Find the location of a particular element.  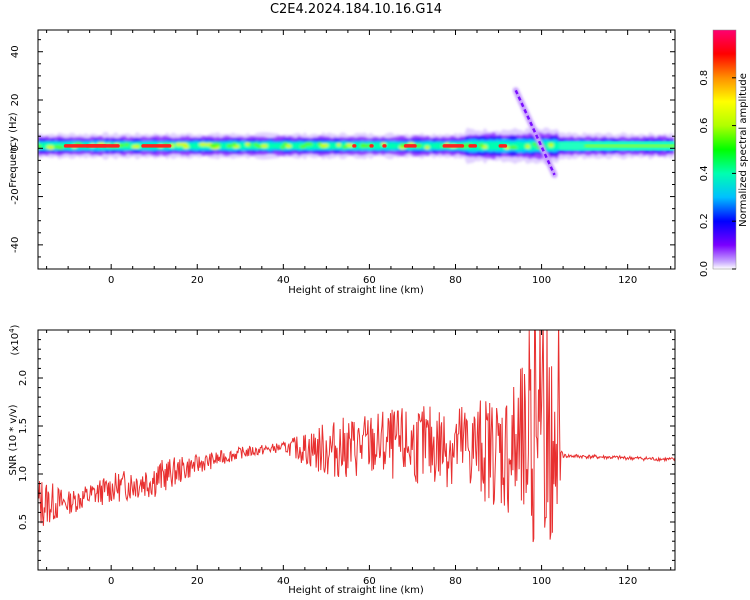

figure-title: C2E4.2024.184.10.16.G14 is located at coordinates (356, 9).